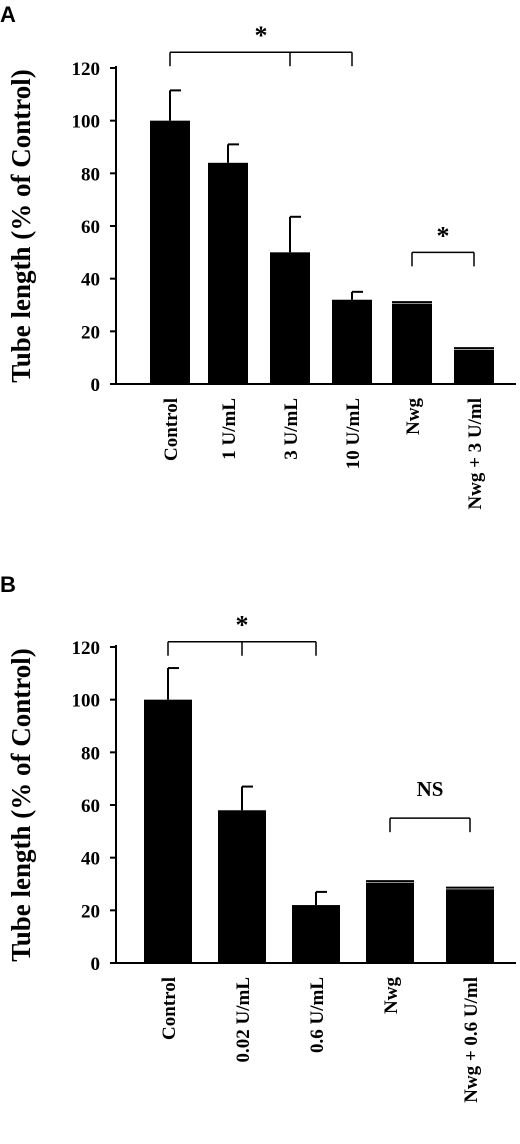 This screenshot has width=520, height=1144. Describe the element at coordinates (430, 789) in the screenshot. I see `significance-label-2: NS` at that location.